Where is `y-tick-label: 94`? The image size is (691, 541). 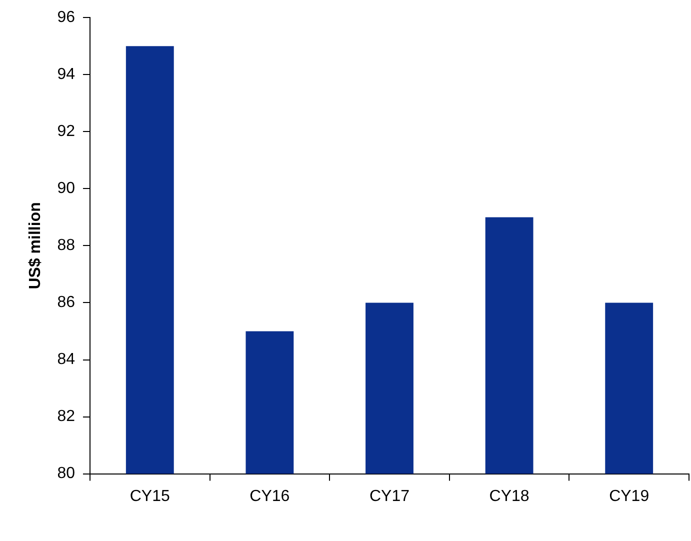 y-tick-label: 94 is located at coordinates (66, 75).